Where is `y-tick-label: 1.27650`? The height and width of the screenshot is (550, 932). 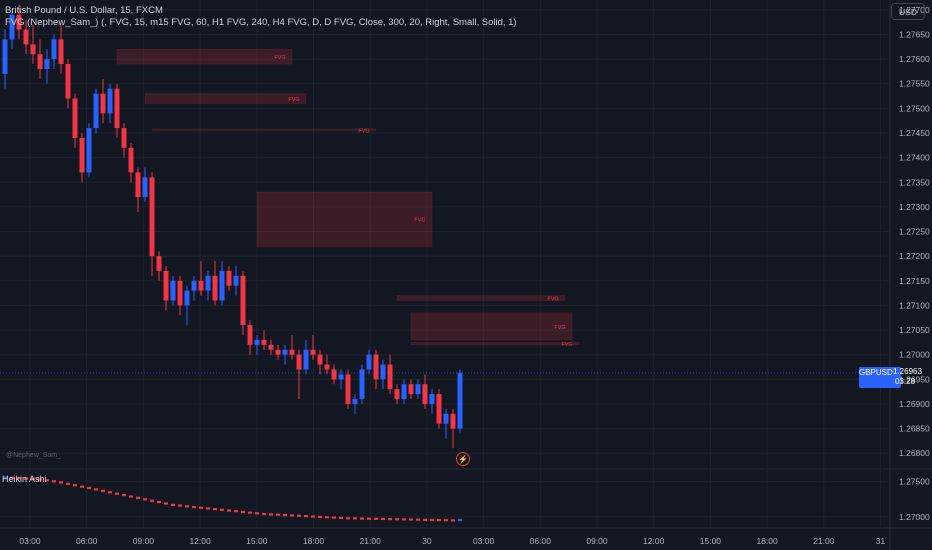
y-tick-label: 1.27650 is located at coordinates (914, 34).